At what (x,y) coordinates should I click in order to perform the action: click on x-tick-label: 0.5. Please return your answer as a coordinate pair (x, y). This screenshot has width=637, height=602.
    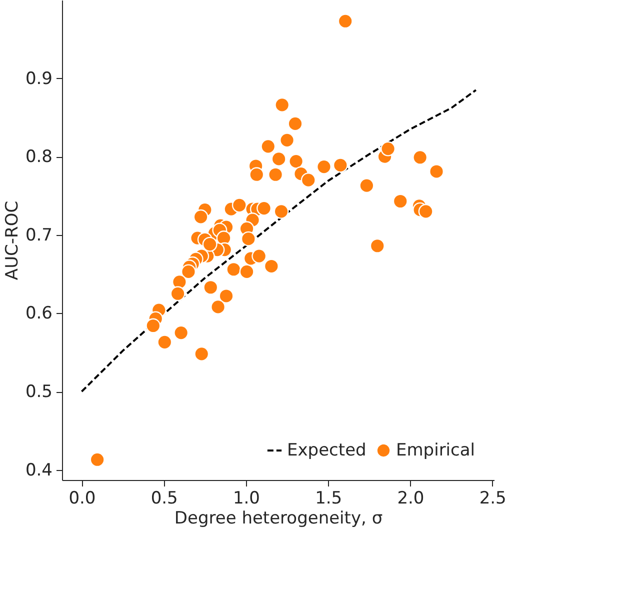
    Looking at the image, I should click on (164, 498).